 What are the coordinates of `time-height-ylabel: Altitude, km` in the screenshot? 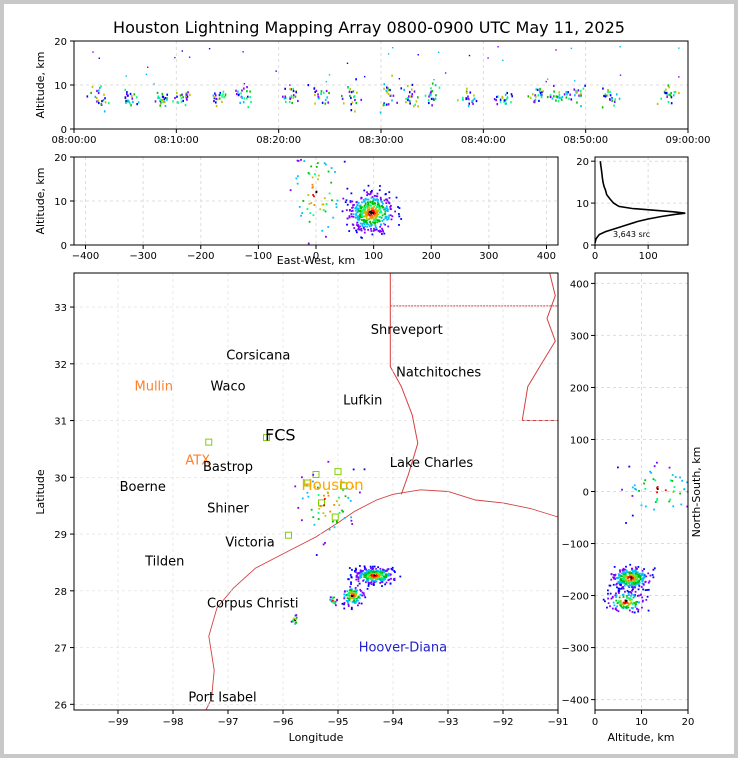 It's located at (40, 84).